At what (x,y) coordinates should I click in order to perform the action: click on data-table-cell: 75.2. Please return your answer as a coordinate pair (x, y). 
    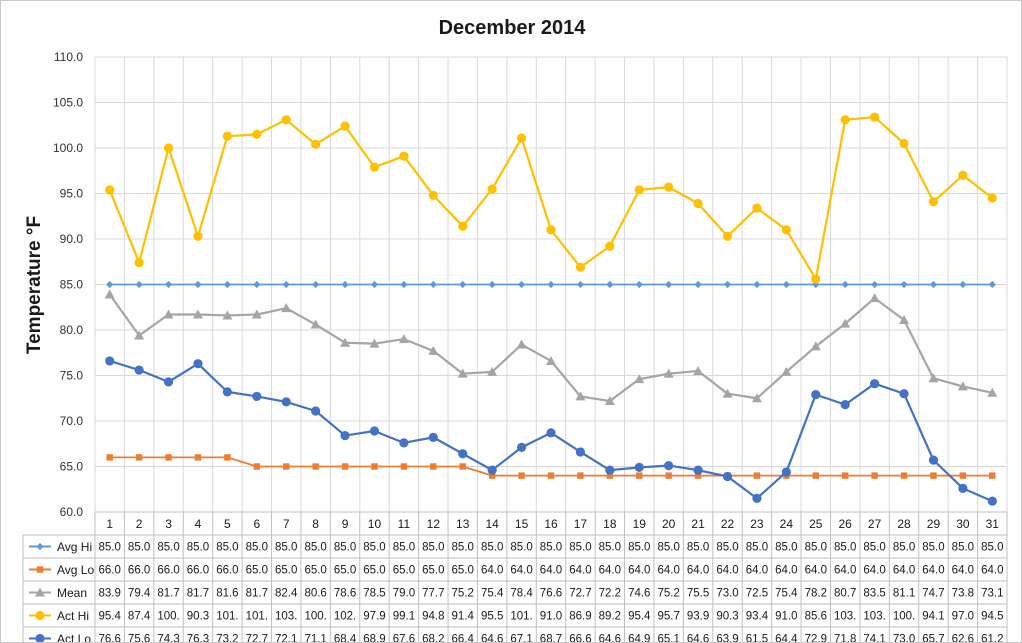
    Looking at the image, I should click on (668, 594).